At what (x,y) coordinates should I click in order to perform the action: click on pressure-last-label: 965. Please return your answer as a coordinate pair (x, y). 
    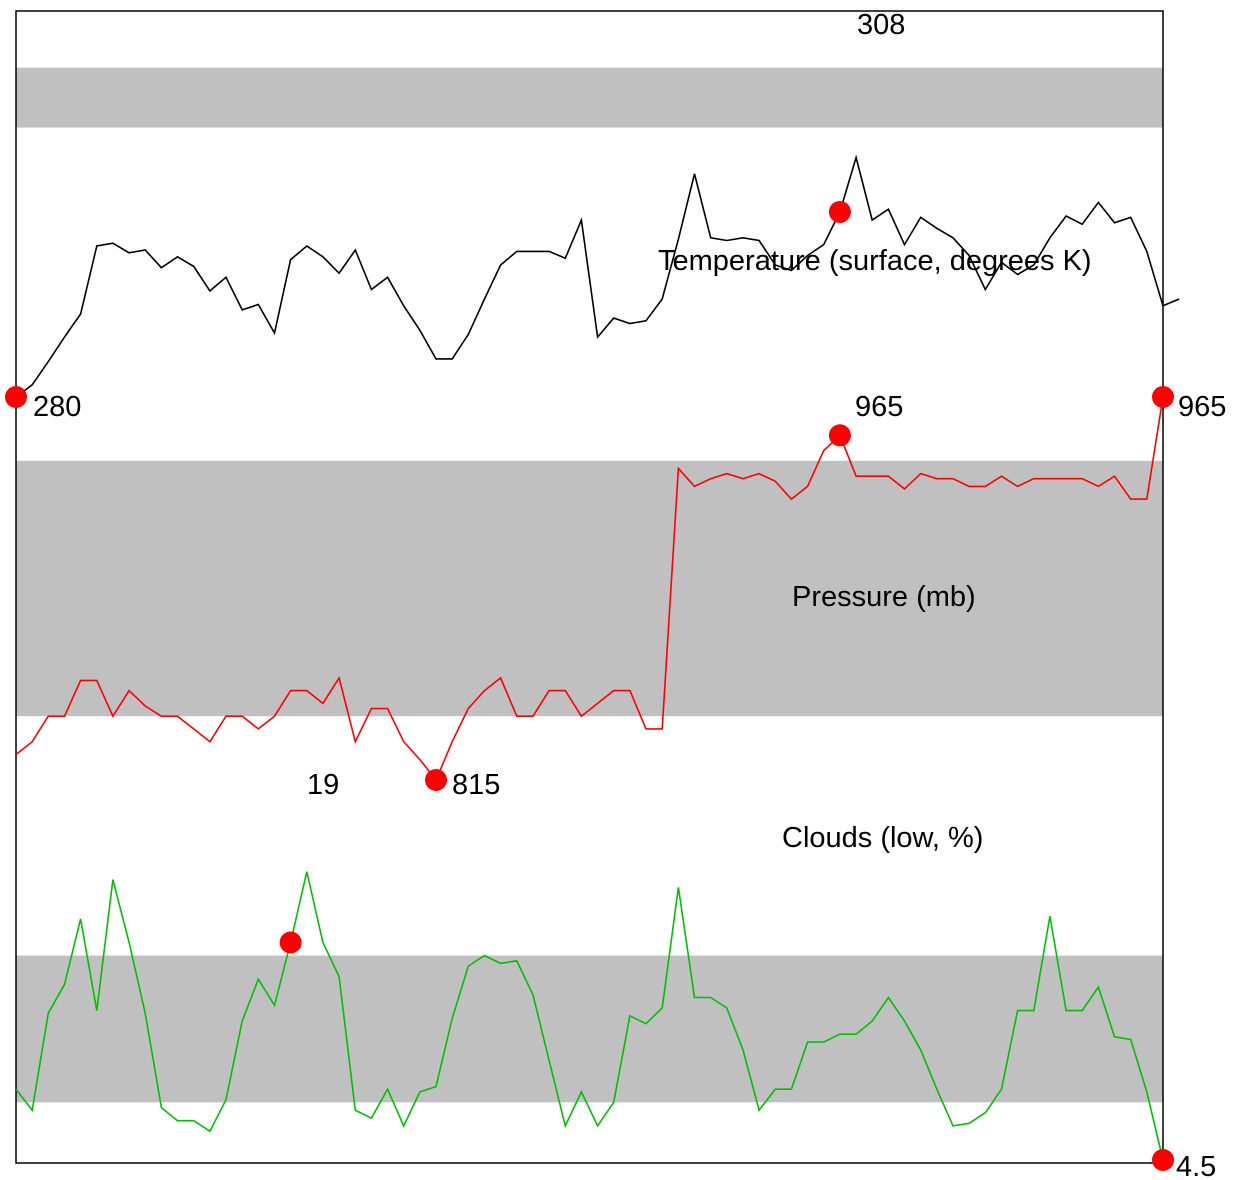
    Looking at the image, I should click on (1202, 407).